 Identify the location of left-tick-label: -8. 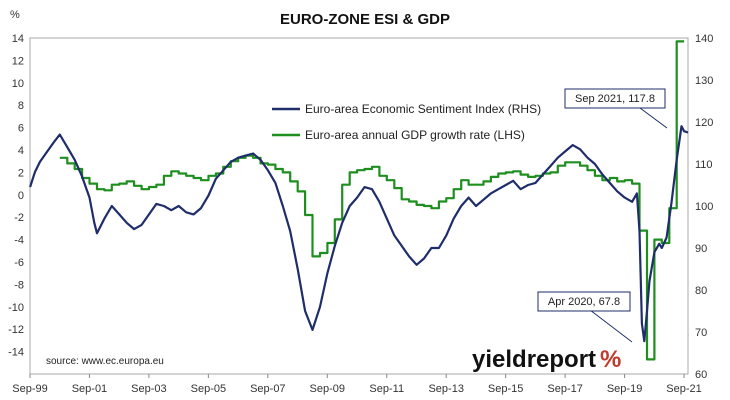
(19, 285).